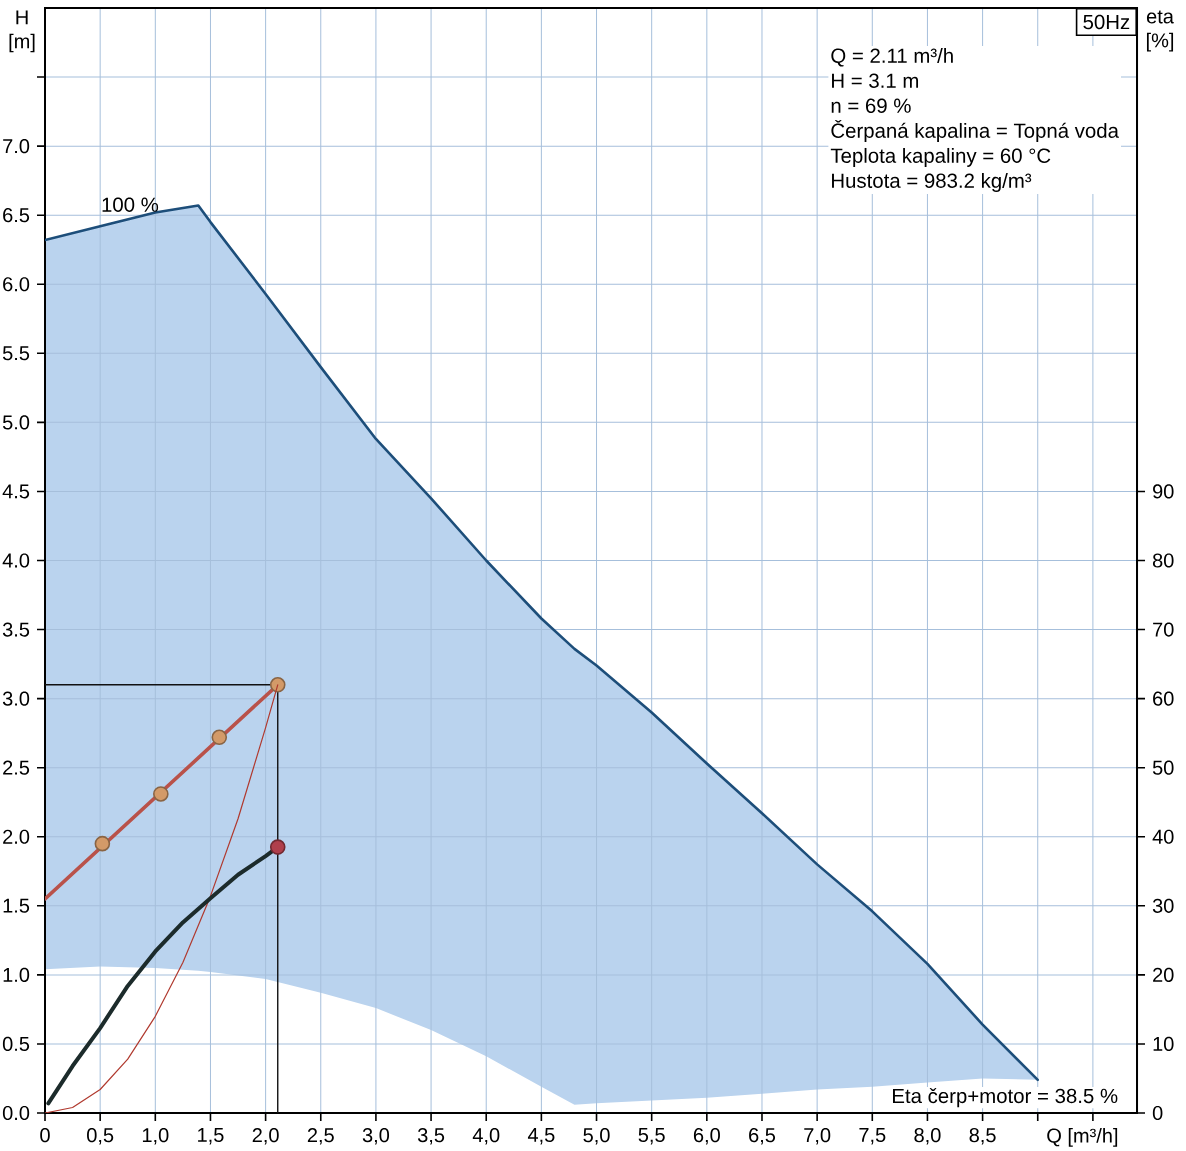 The image size is (1186, 1151). I want to click on y-tick-label: 5.5, so click(16, 353).